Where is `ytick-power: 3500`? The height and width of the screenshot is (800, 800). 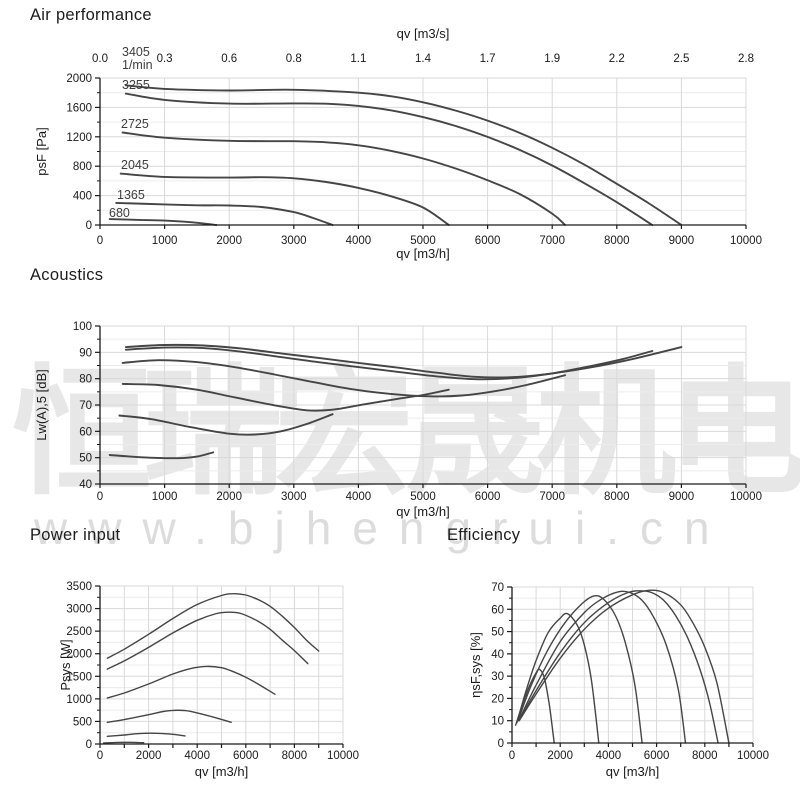 ytick-power: 3500 is located at coordinates (79, 587).